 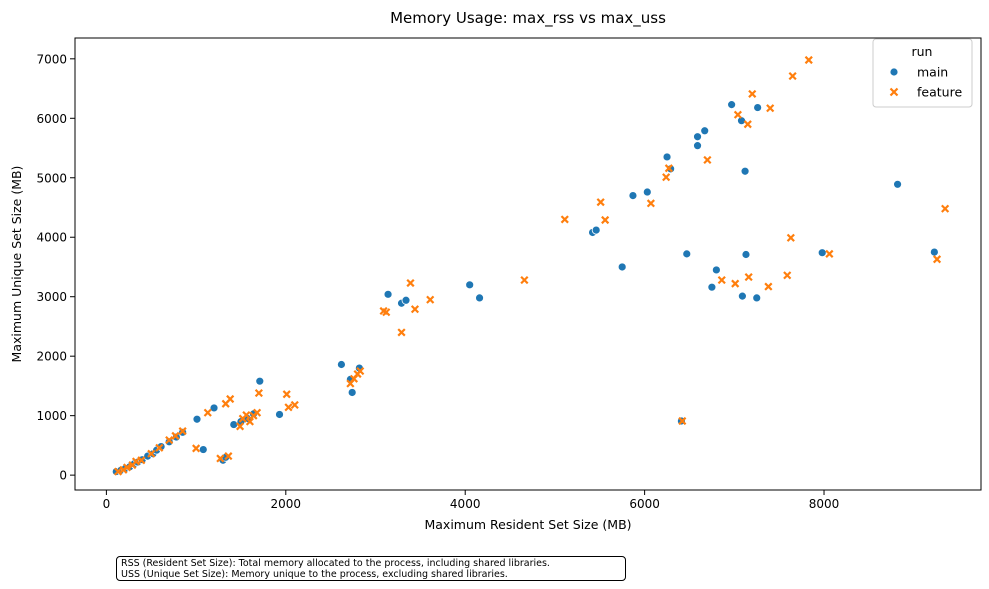 I want to click on x-tick-label: 0, so click(x=107, y=504).